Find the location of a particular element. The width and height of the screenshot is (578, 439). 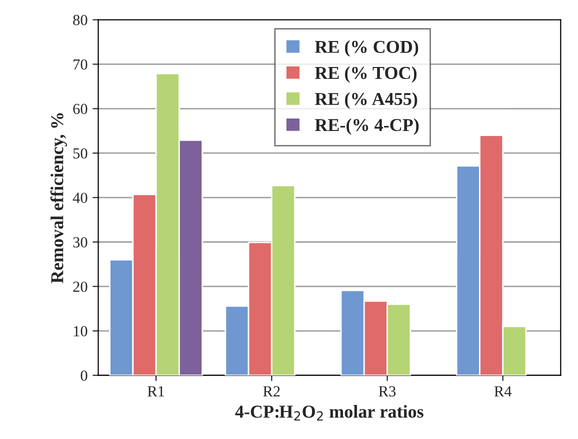

y-tick-label: 30 is located at coordinates (80, 242).